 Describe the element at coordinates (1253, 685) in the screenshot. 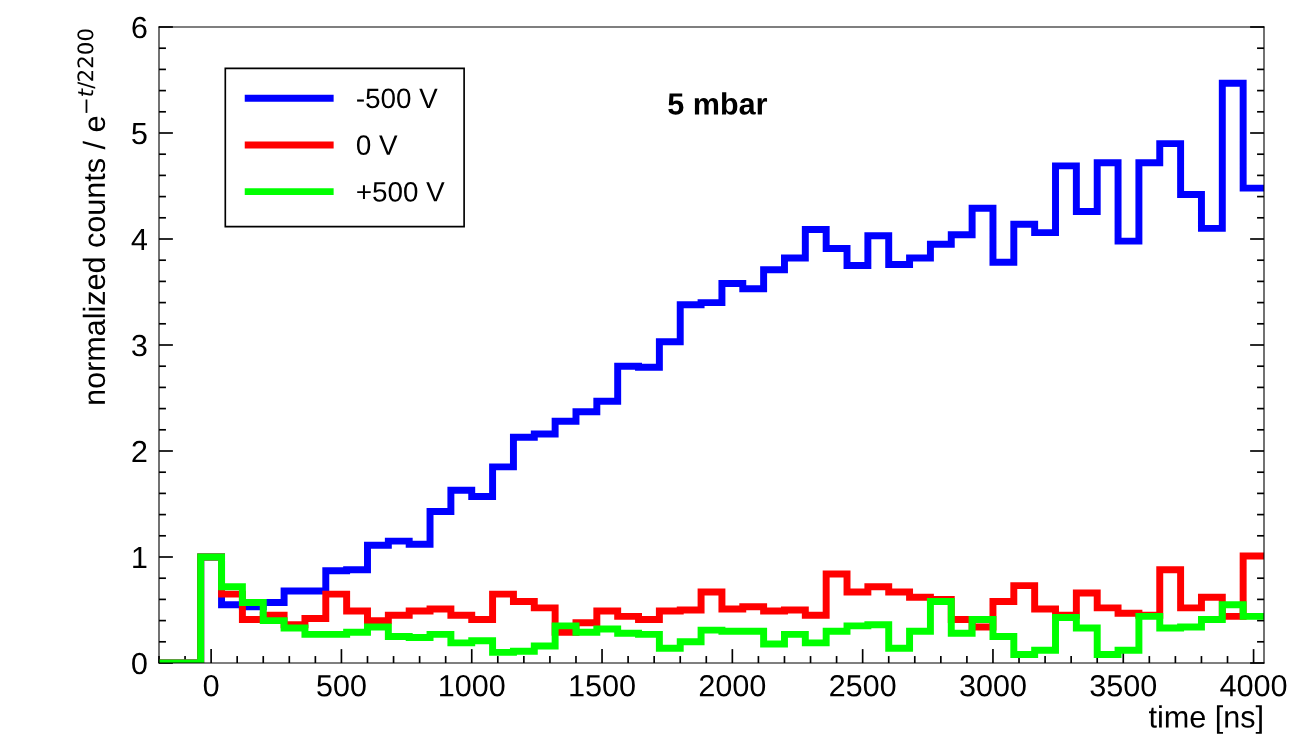

I see `x-tick-label: 4000` at that location.